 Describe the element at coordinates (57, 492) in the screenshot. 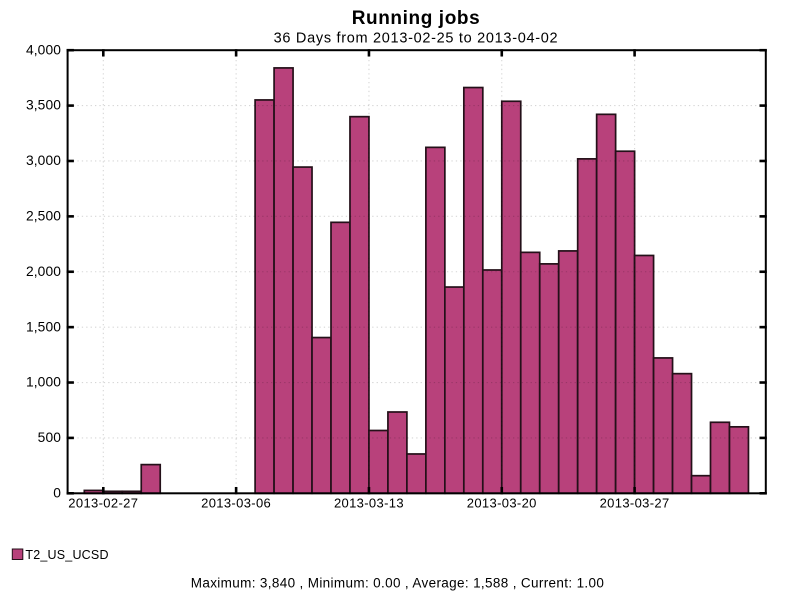

I see `svg-text: 0` at that location.